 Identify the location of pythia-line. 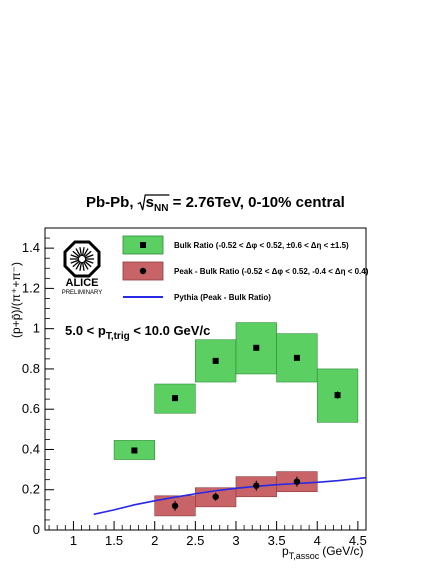
(230, 496).